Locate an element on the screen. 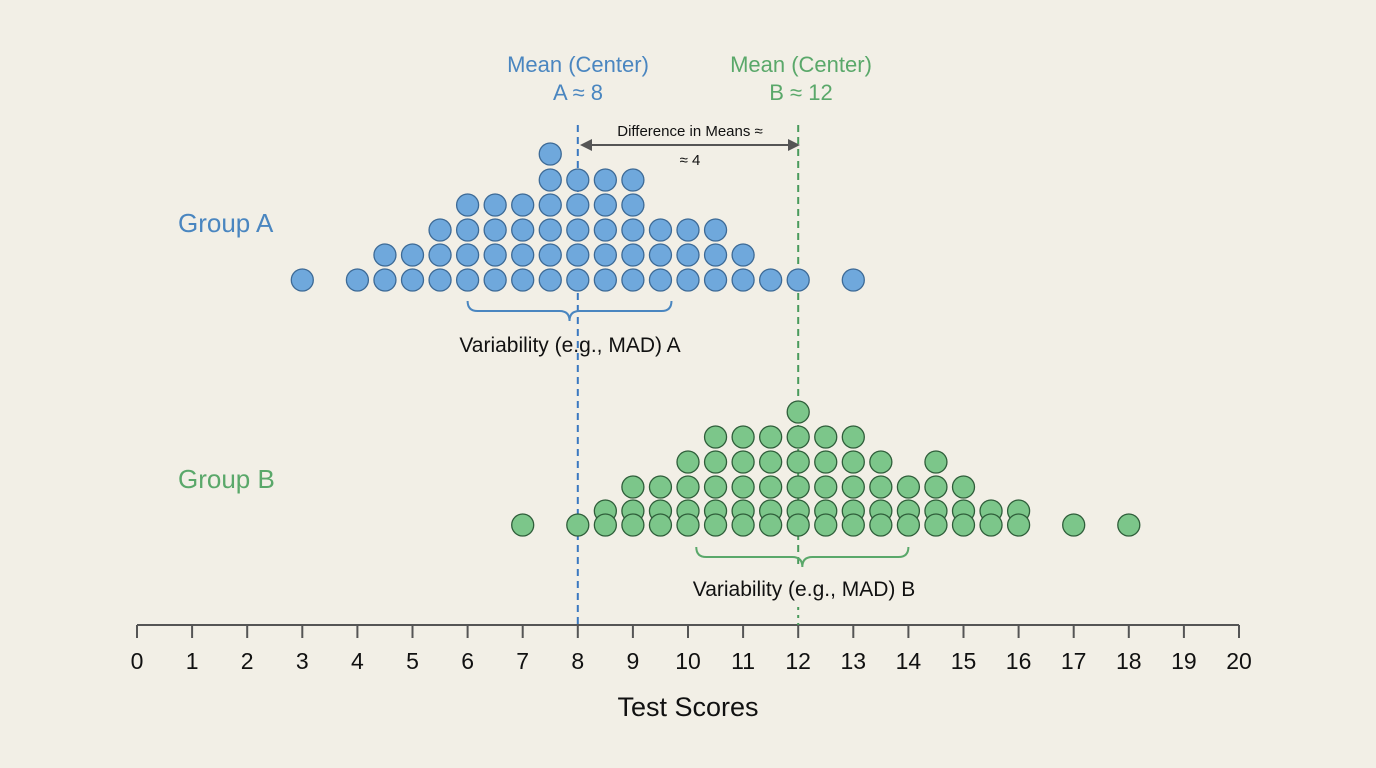 This screenshot has height=768, width=1376. variability-label-a: Variability (e.g., MAD) A is located at coordinates (569, 345).